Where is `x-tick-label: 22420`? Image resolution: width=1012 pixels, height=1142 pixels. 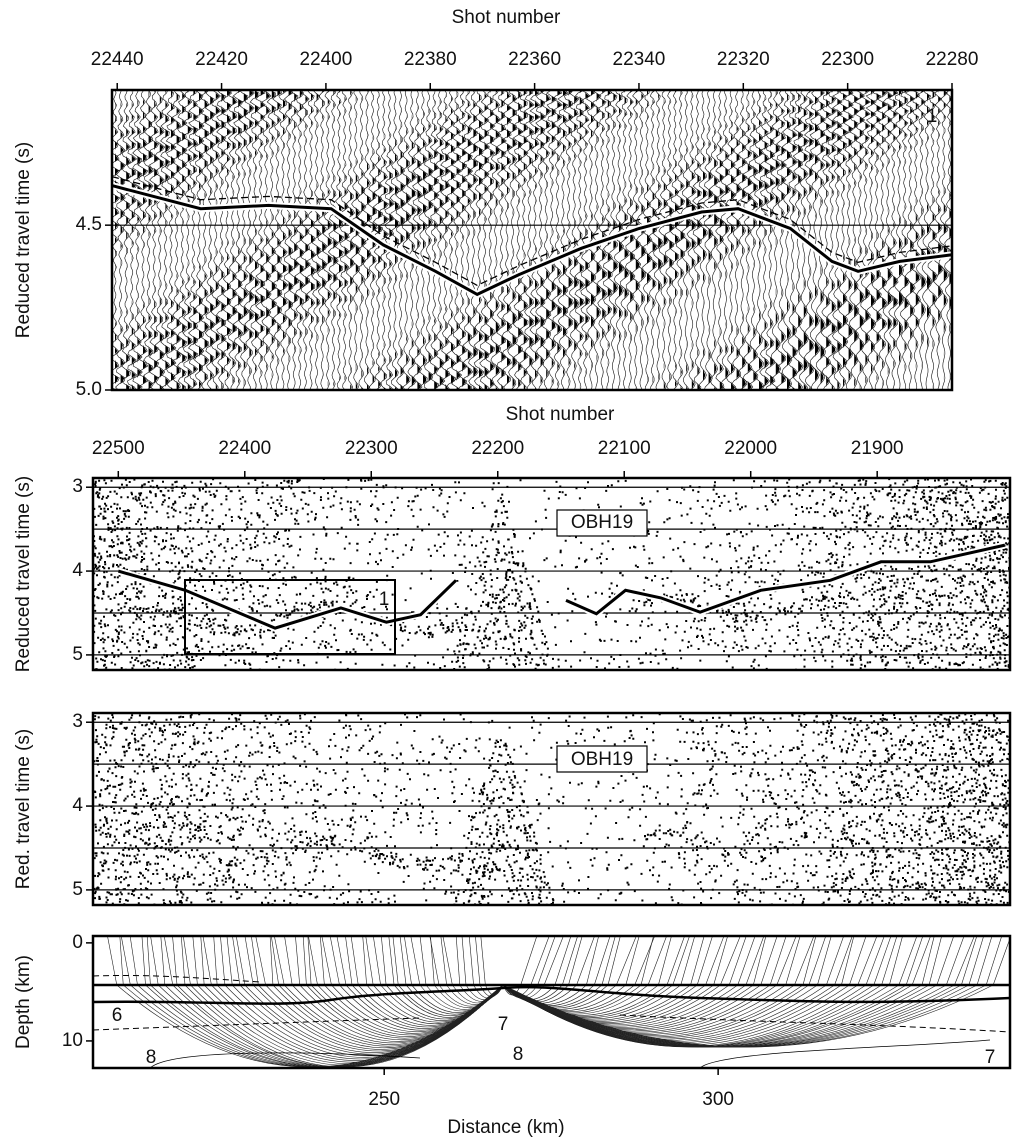
x-tick-label: 22420 is located at coordinates (221, 59).